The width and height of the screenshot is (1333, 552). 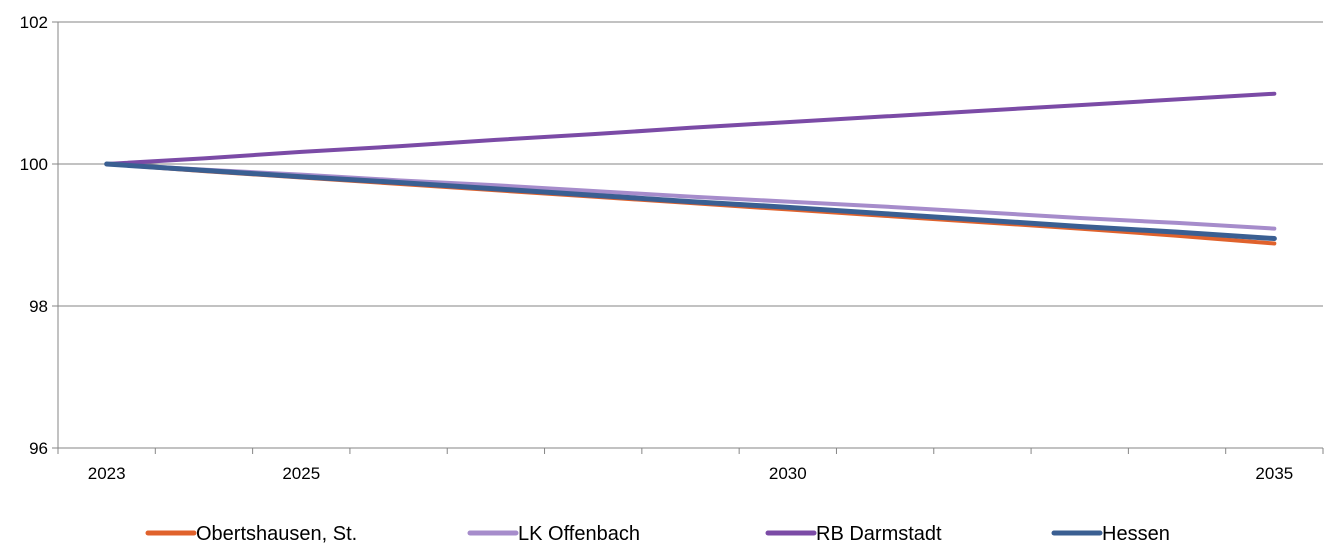 What do you see at coordinates (690, 128) in the screenshot?
I see `series-line-rb-darmstadt` at bounding box center [690, 128].